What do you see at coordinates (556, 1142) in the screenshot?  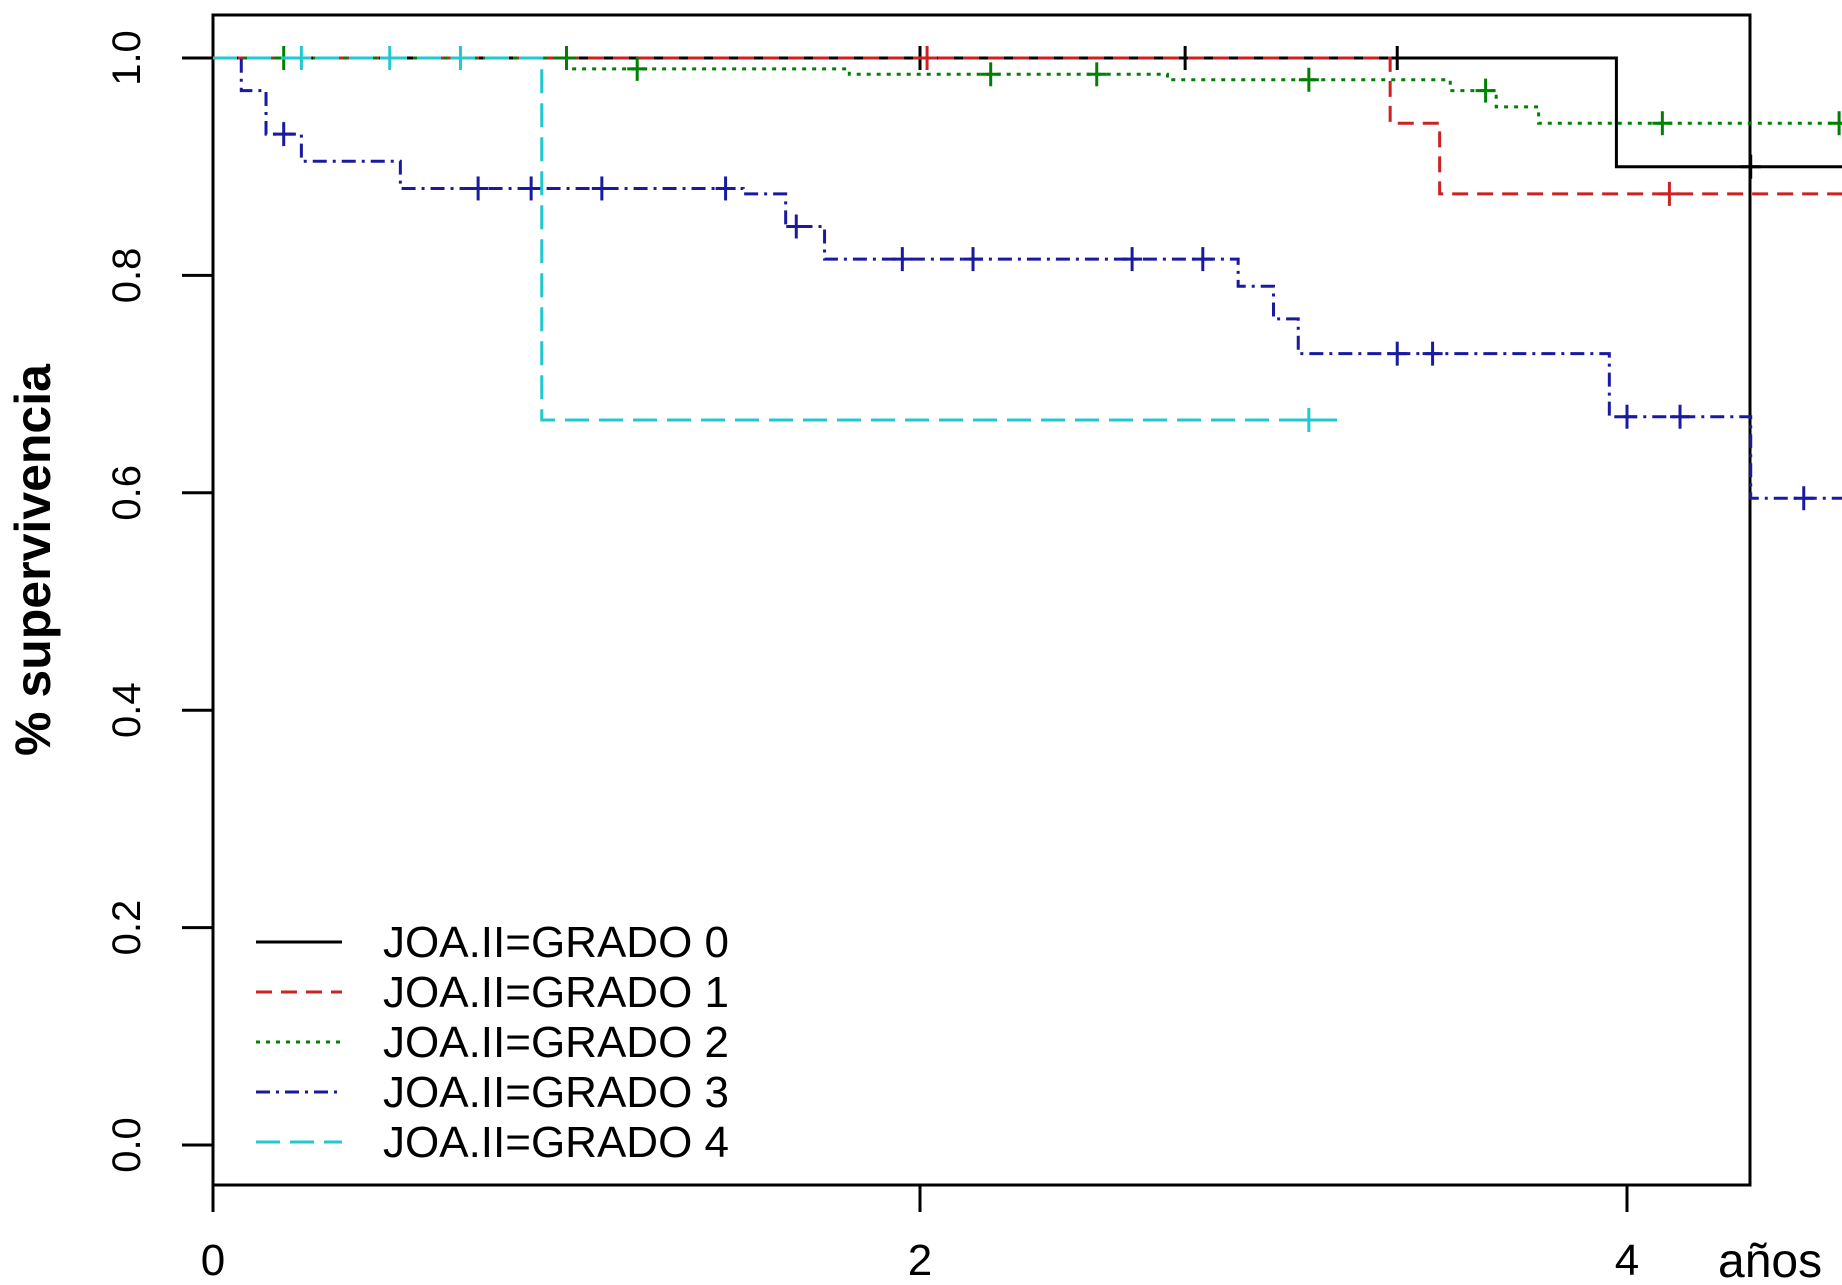 I see `legend-label-grado-4: JOA.II=GRADO 4` at bounding box center [556, 1142].